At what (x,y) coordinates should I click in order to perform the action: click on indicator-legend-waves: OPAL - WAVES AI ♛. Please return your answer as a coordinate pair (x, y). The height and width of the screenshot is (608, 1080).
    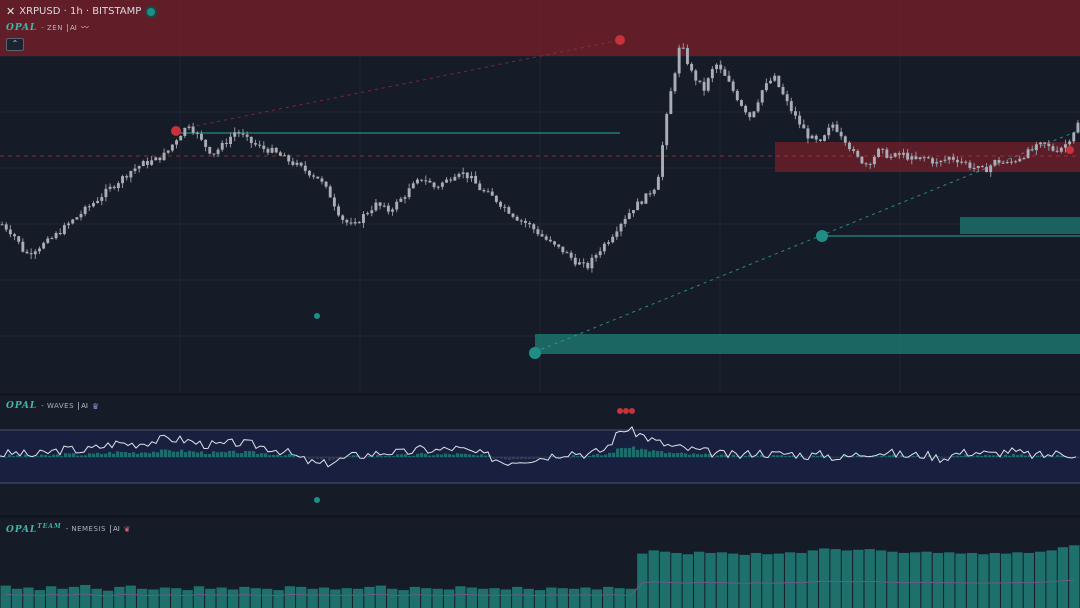
    Looking at the image, I should click on (52, 406).